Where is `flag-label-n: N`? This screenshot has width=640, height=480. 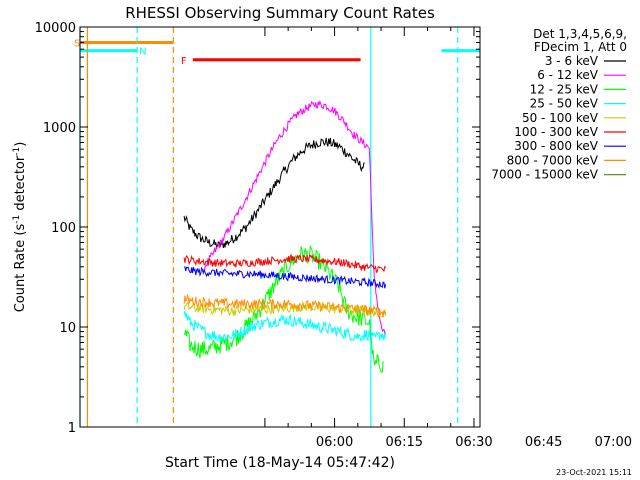
flag-label-n: N is located at coordinates (142, 52).